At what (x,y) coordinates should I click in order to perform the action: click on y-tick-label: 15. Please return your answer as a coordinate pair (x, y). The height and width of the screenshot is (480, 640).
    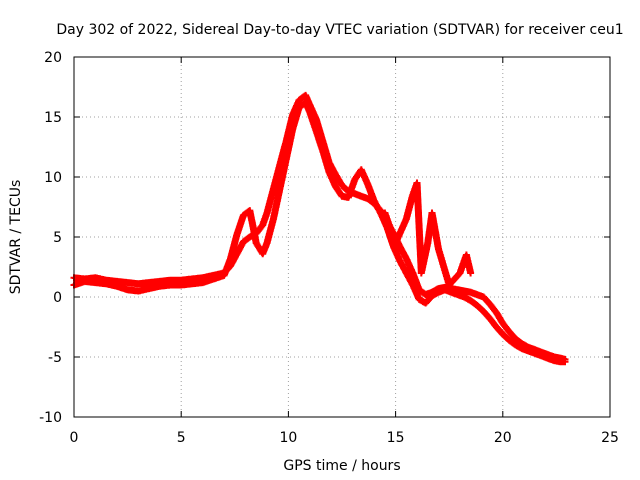
    Looking at the image, I should click on (53, 118).